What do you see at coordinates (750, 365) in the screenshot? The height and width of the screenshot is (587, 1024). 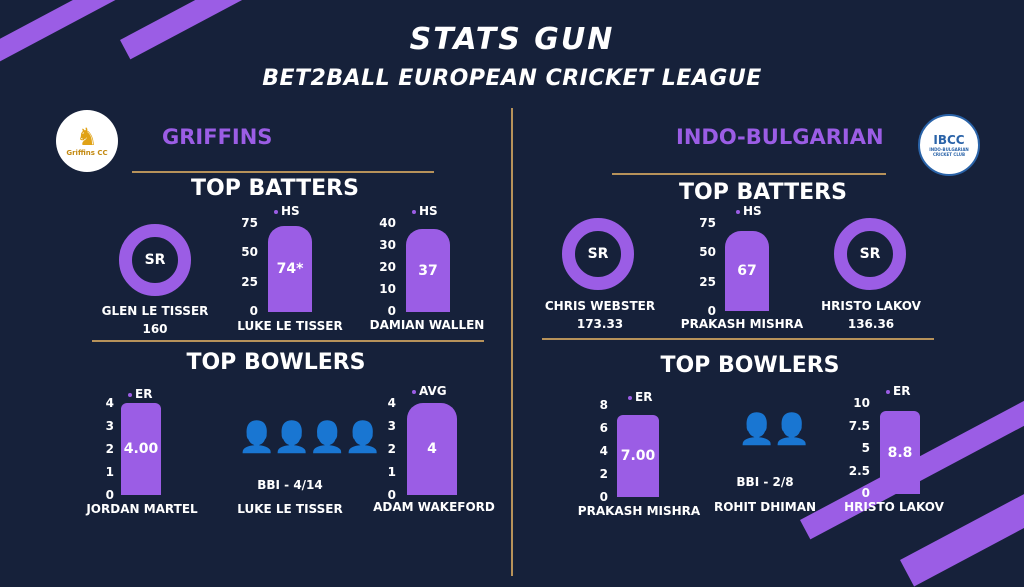 I see `right-top-bowlers-heading: TOP BOWLERS` at bounding box center [750, 365].